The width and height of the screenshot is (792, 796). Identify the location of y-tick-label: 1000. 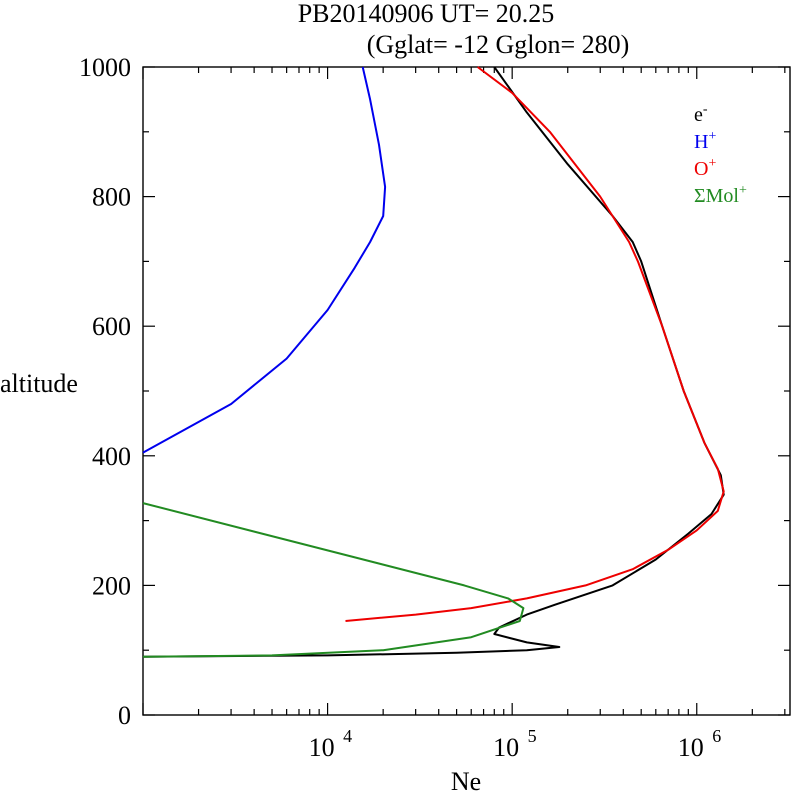
(105, 67).